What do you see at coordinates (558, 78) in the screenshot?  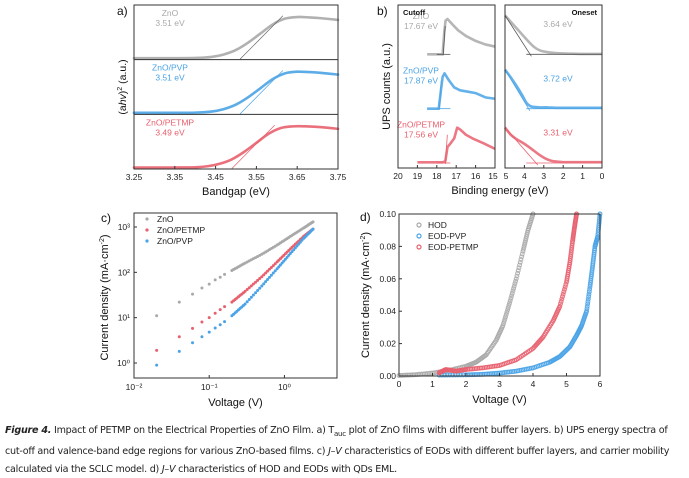 I see `onset-value: 3.72 eV` at bounding box center [558, 78].